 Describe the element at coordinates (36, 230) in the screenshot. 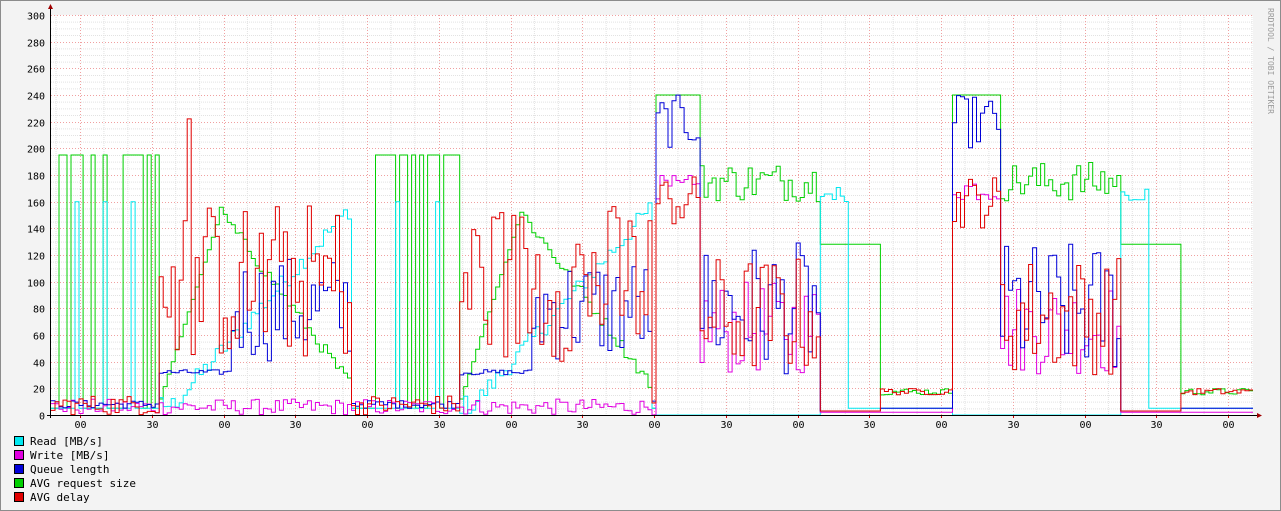

I see `y-tick-label: 140` at that location.